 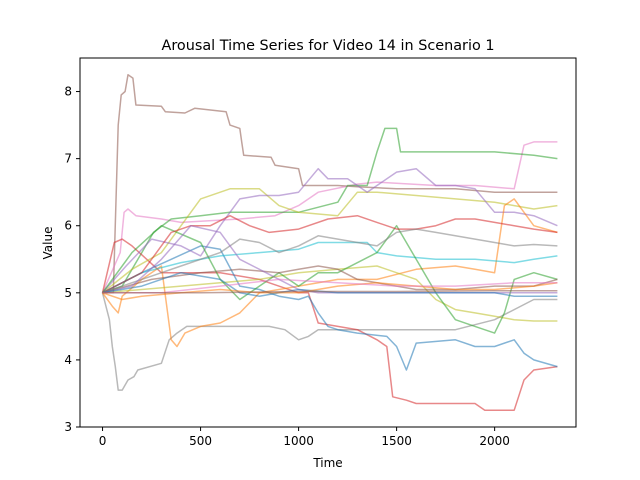 What do you see at coordinates (72, 259) in the screenshot?
I see `y-axis-ticks: 3 4 5 6 7 8` at bounding box center [72, 259].